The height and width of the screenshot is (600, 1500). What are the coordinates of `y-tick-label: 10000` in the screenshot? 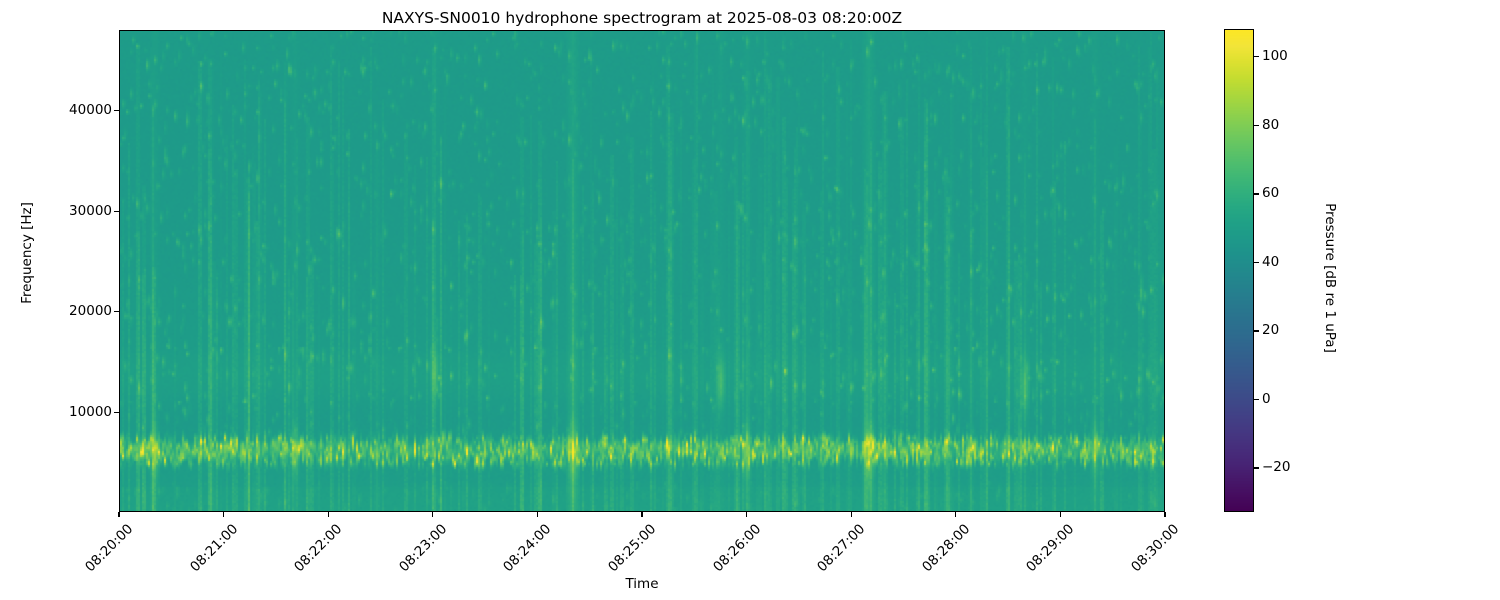 It's located at (90, 411).